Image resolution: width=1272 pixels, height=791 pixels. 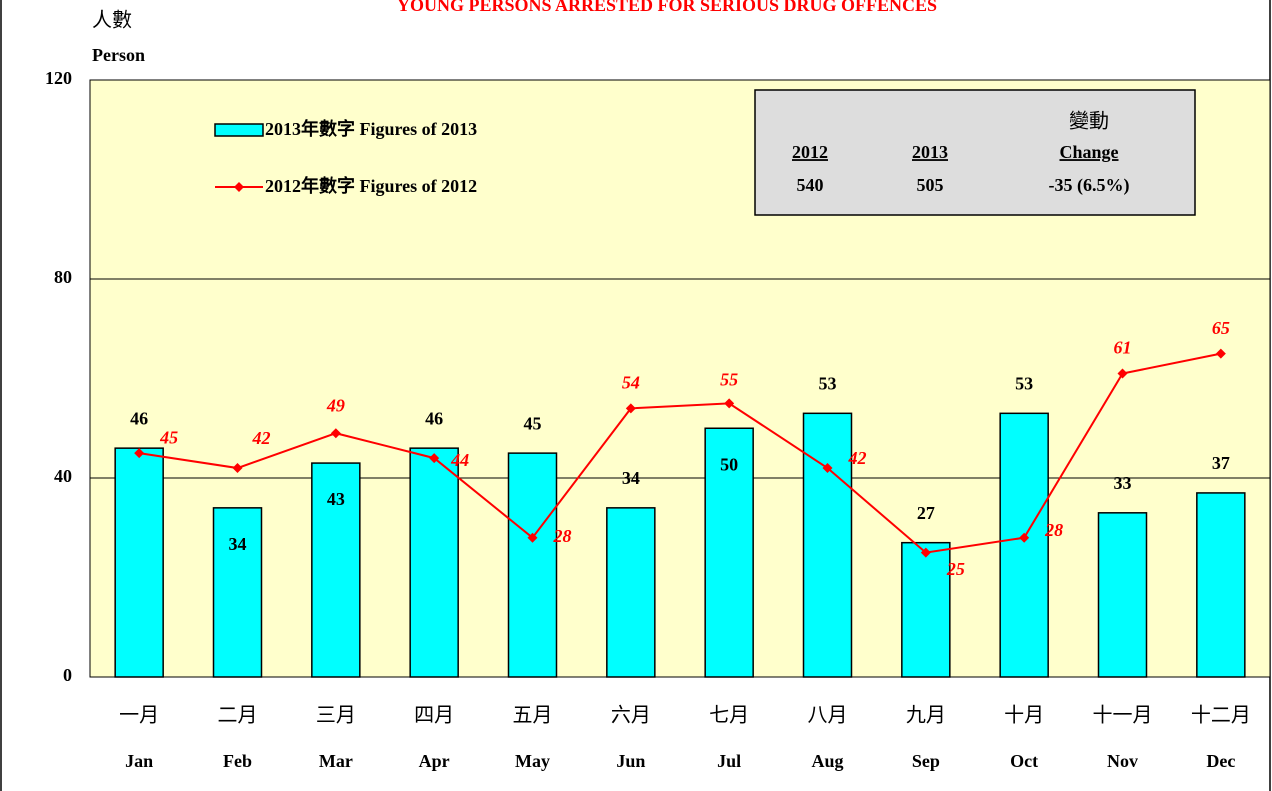 What do you see at coordinates (336, 761) in the screenshot?
I see `x-tick-label: Mar` at bounding box center [336, 761].